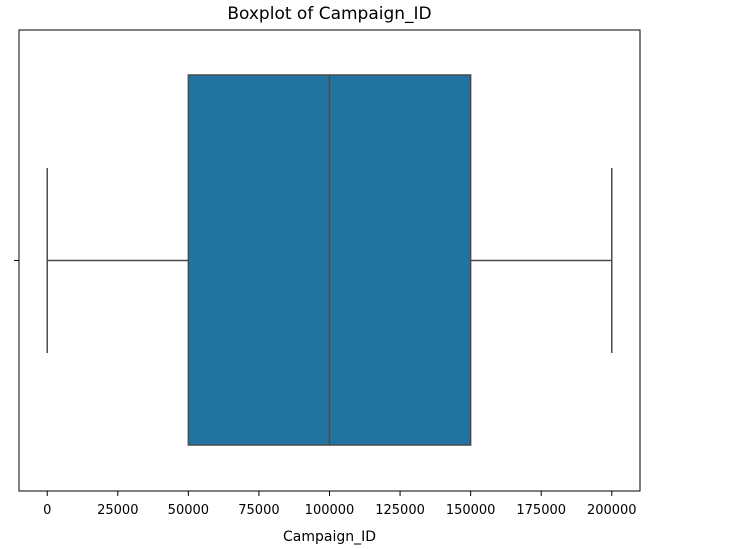 The width and height of the screenshot is (749, 549). Describe the element at coordinates (330, 510) in the screenshot. I see `x-tick-label: 100000` at that location.